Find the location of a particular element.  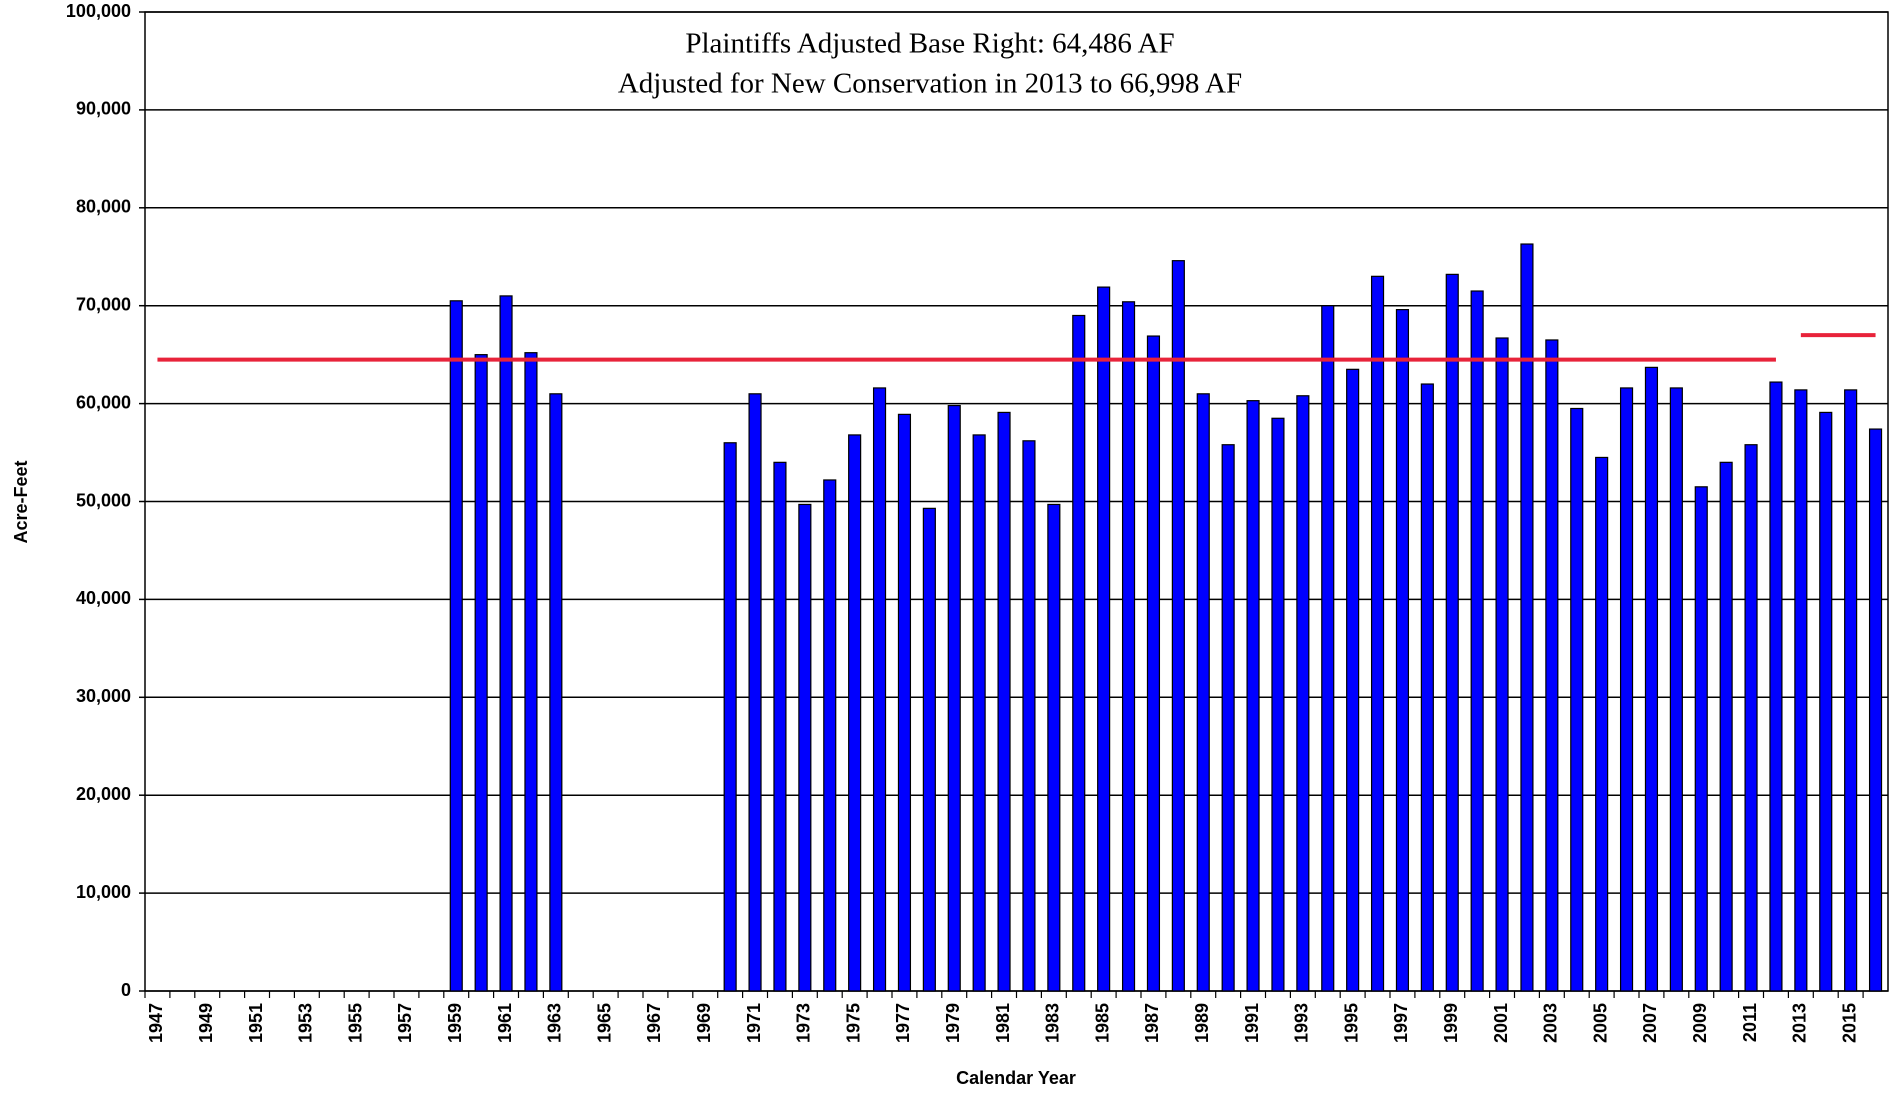

x-tick-label: 1951 is located at coordinates (256, 1023).